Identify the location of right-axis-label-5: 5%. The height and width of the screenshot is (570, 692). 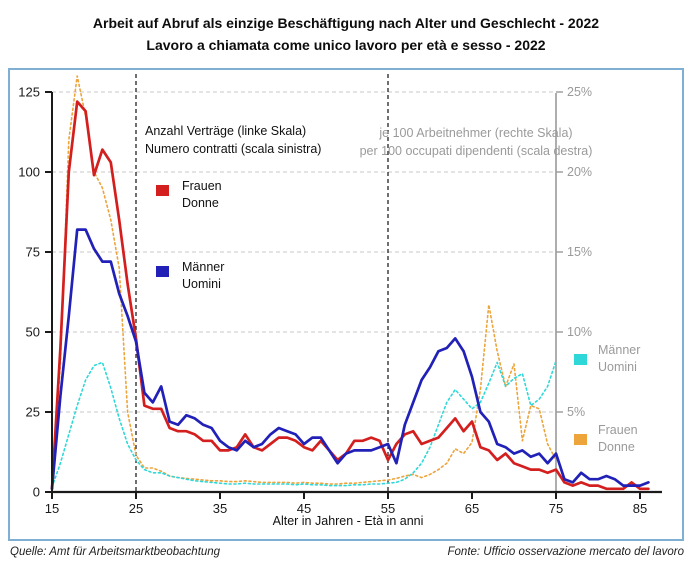
(576, 412).